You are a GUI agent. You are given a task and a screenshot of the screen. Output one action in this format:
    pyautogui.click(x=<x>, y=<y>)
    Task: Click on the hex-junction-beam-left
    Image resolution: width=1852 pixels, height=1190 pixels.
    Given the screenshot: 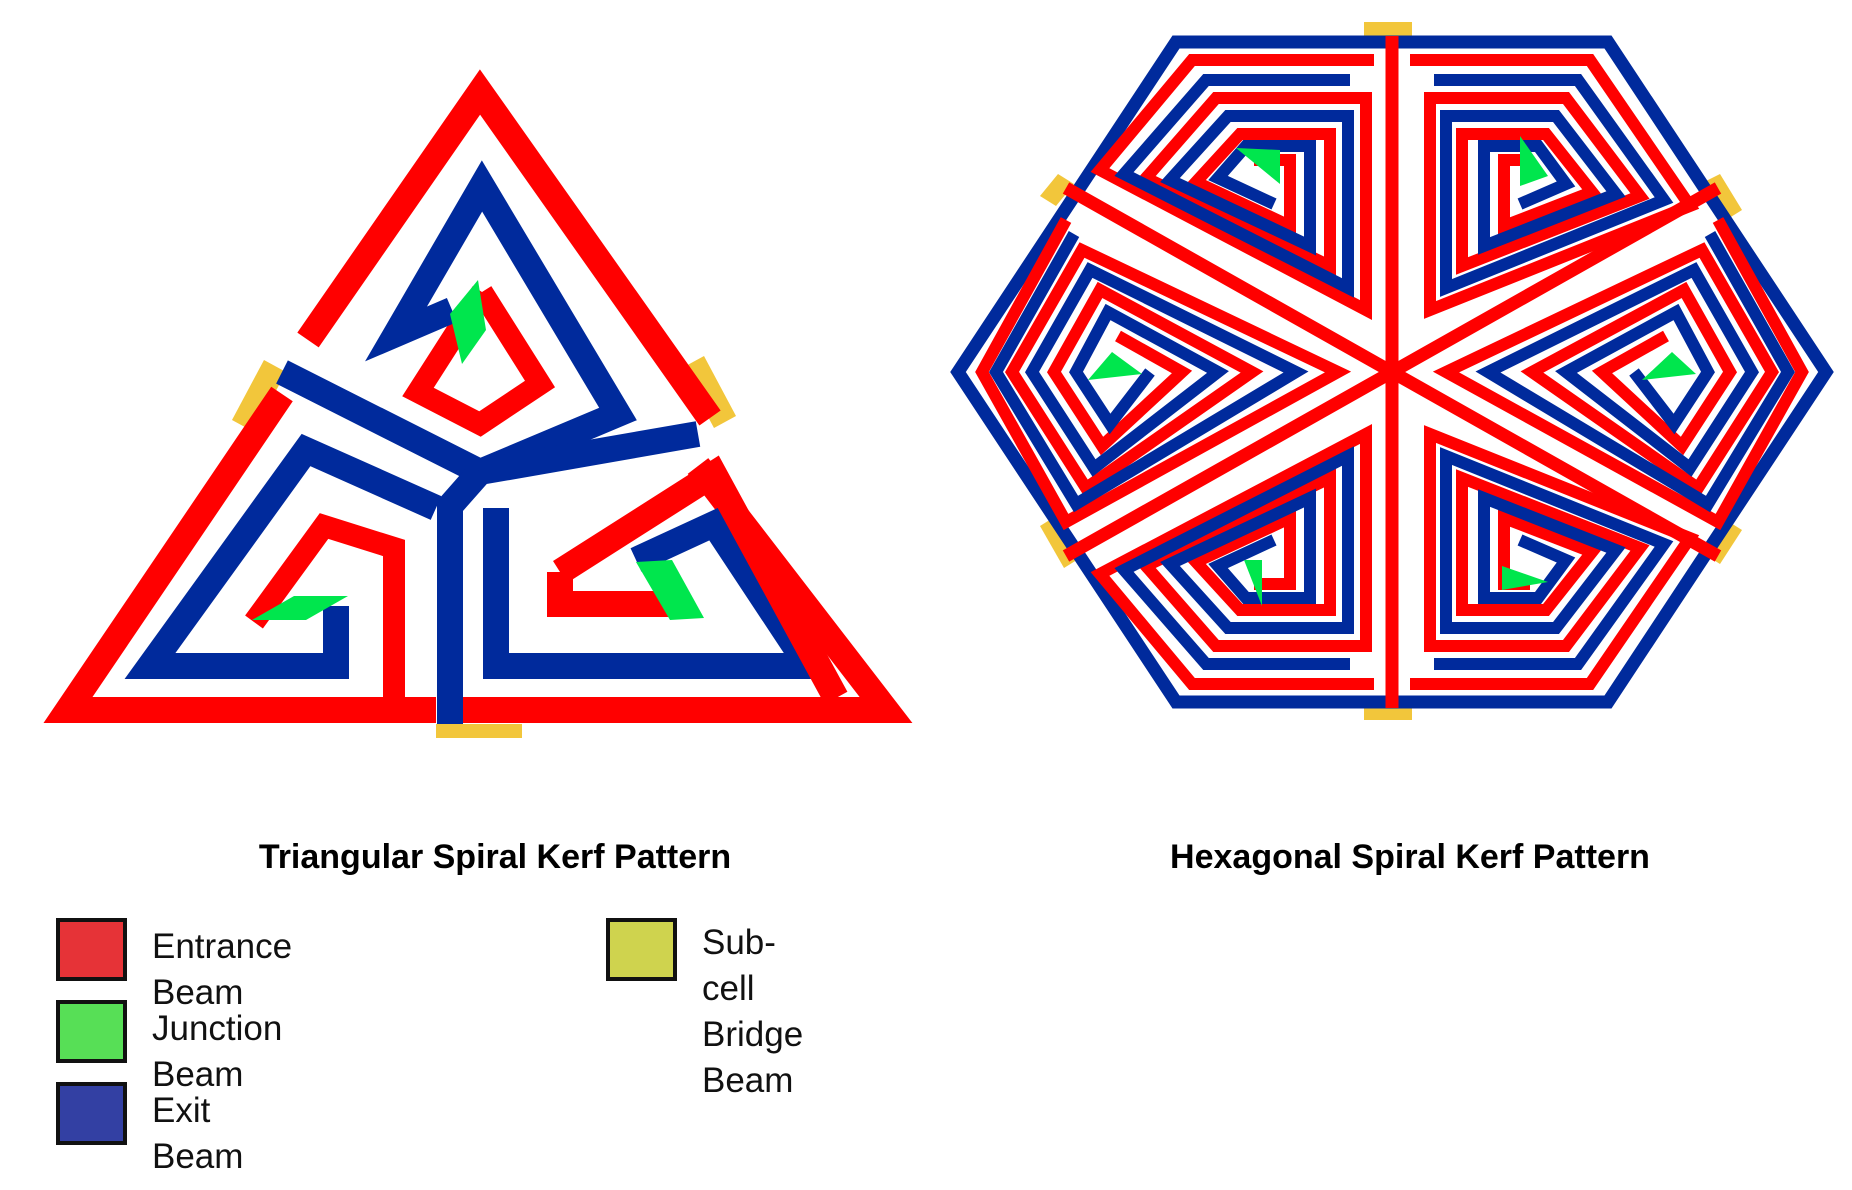 What is the action you would take?
    pyautogui.click(x=1115, y=366)
    